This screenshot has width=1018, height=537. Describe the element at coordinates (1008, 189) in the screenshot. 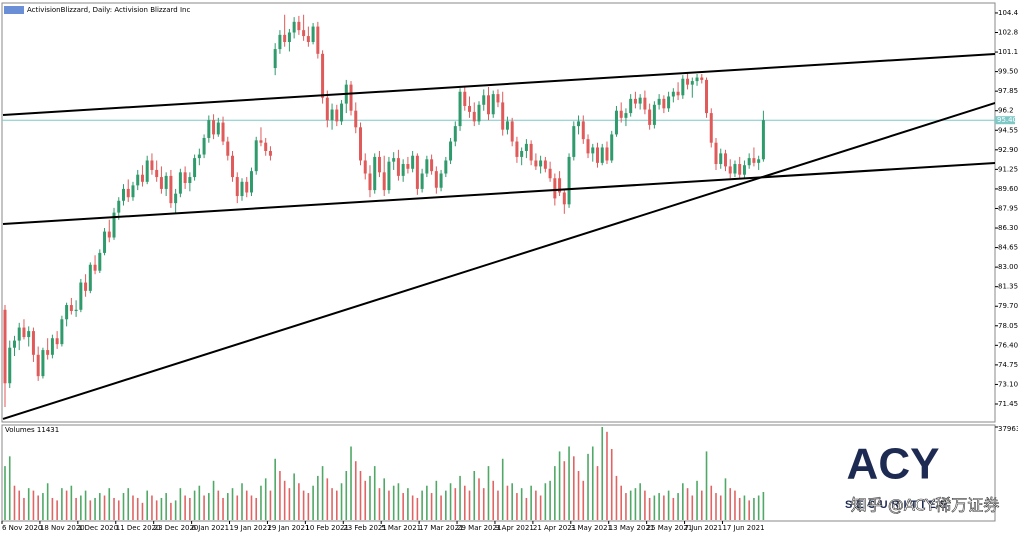

I see `y-tick-label: 89.60` at that location.